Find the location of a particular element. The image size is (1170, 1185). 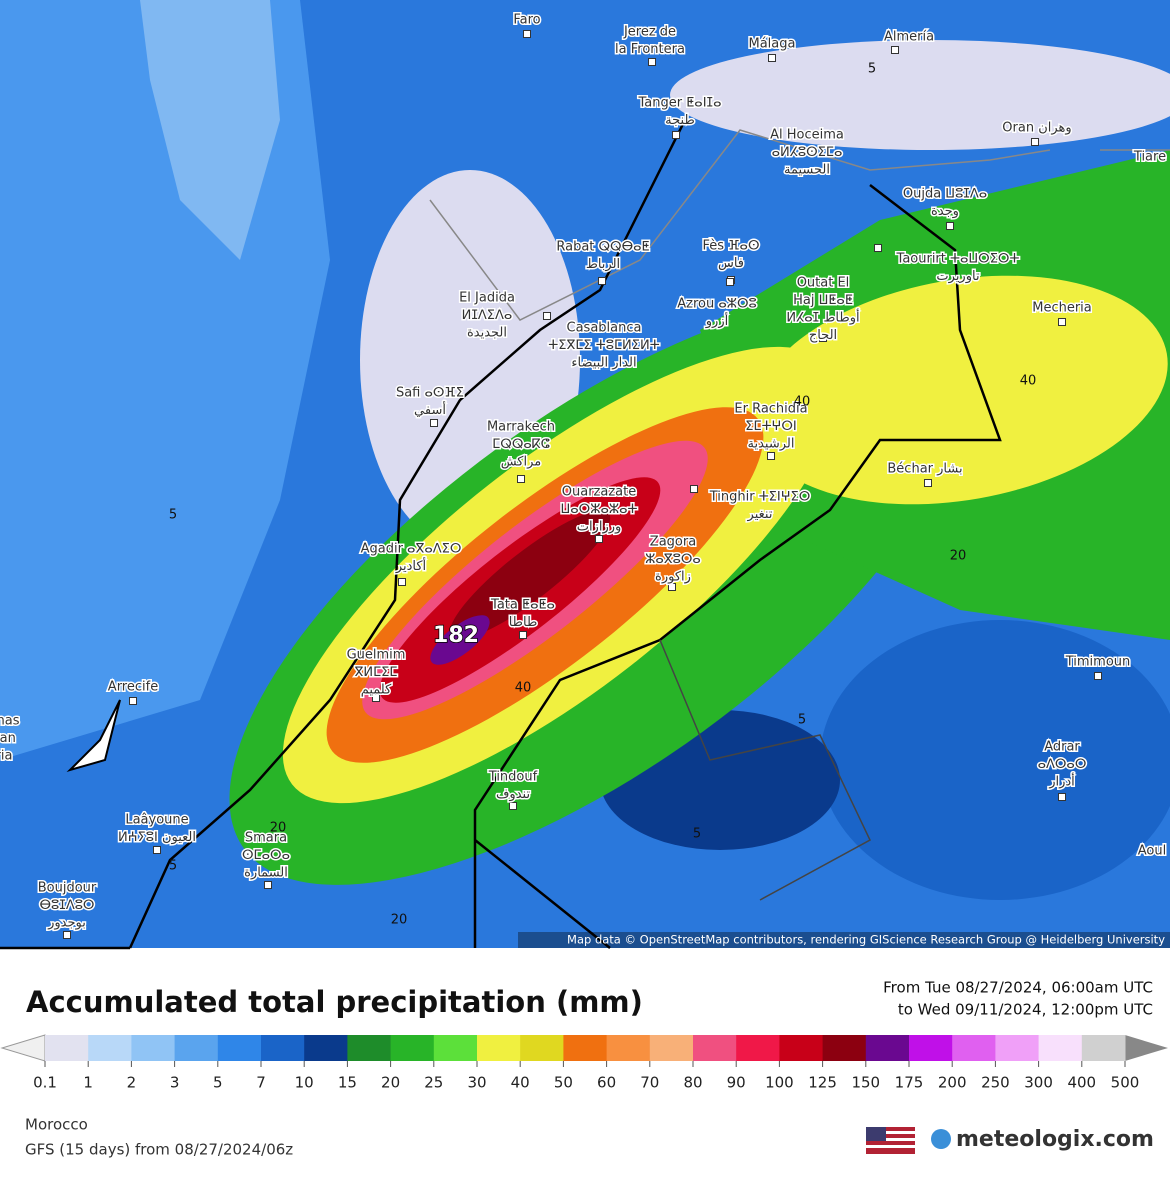

legend-tick-label: 7 is located at coordinates (261, 1083).